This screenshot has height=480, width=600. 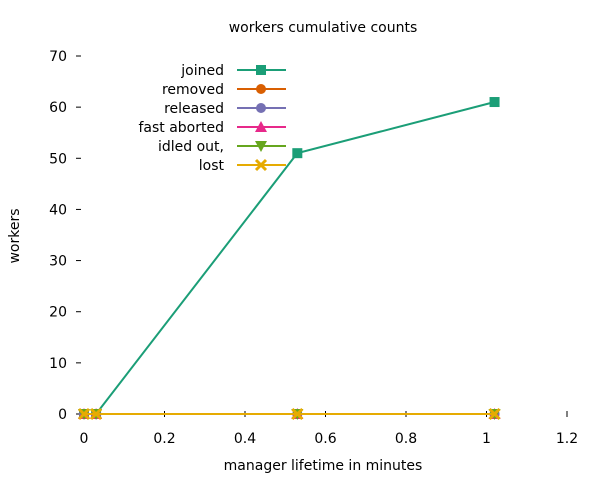 I want to click on x-tick-label: 1.2, so click(x=567, y=439).